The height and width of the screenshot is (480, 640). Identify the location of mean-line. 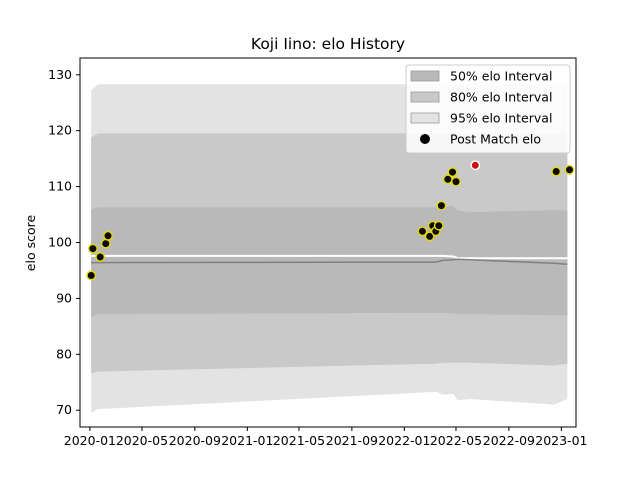
(329, 262).